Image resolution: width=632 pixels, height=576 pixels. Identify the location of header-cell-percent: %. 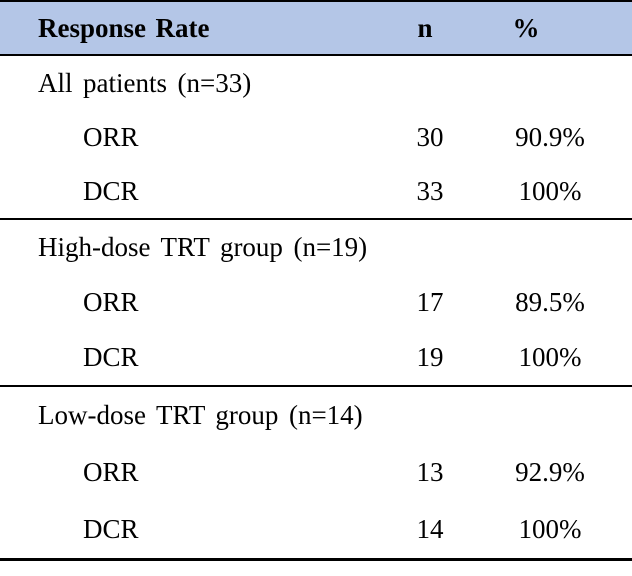
(526, 27).